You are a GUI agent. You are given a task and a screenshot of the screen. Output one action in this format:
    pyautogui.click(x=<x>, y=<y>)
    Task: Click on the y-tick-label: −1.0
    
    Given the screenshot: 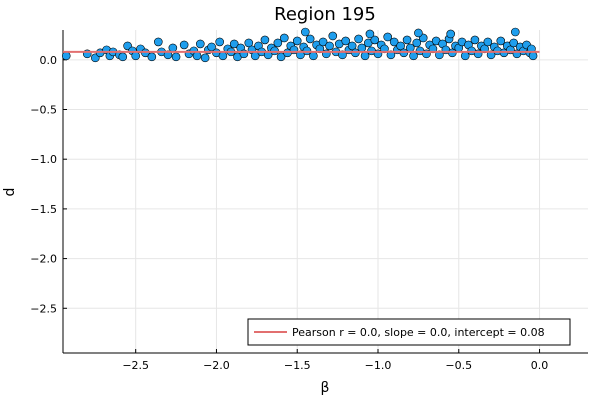 What is the action you would take?
    pyautogui.click(x=43, y=159)
    